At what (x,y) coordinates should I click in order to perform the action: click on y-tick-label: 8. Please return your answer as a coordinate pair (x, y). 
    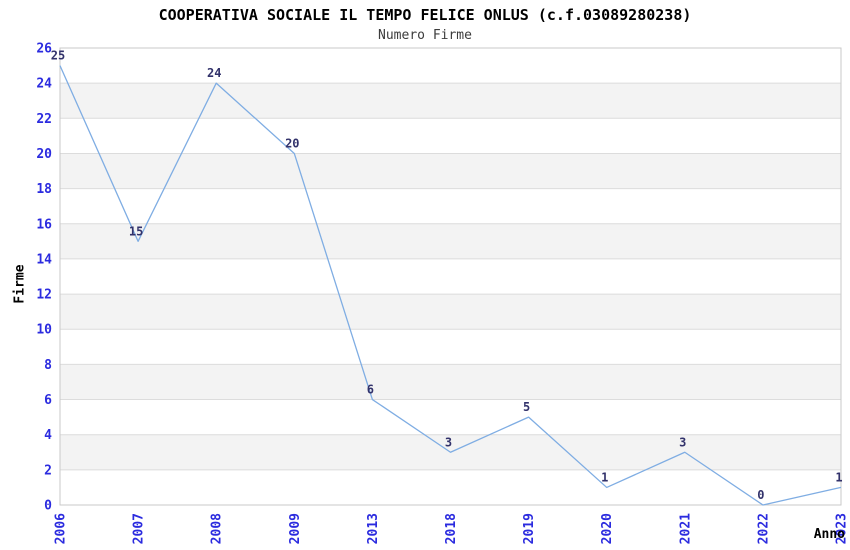
    Looking at the image, I should click on (48, 365).